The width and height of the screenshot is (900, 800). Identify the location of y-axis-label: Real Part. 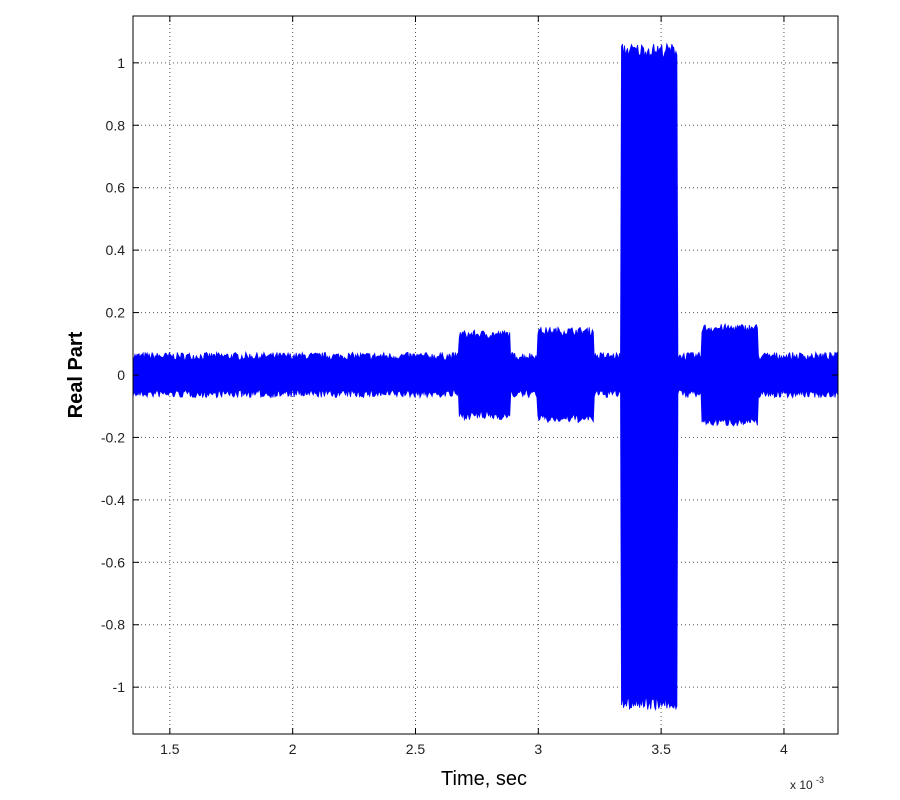
(76, 374).